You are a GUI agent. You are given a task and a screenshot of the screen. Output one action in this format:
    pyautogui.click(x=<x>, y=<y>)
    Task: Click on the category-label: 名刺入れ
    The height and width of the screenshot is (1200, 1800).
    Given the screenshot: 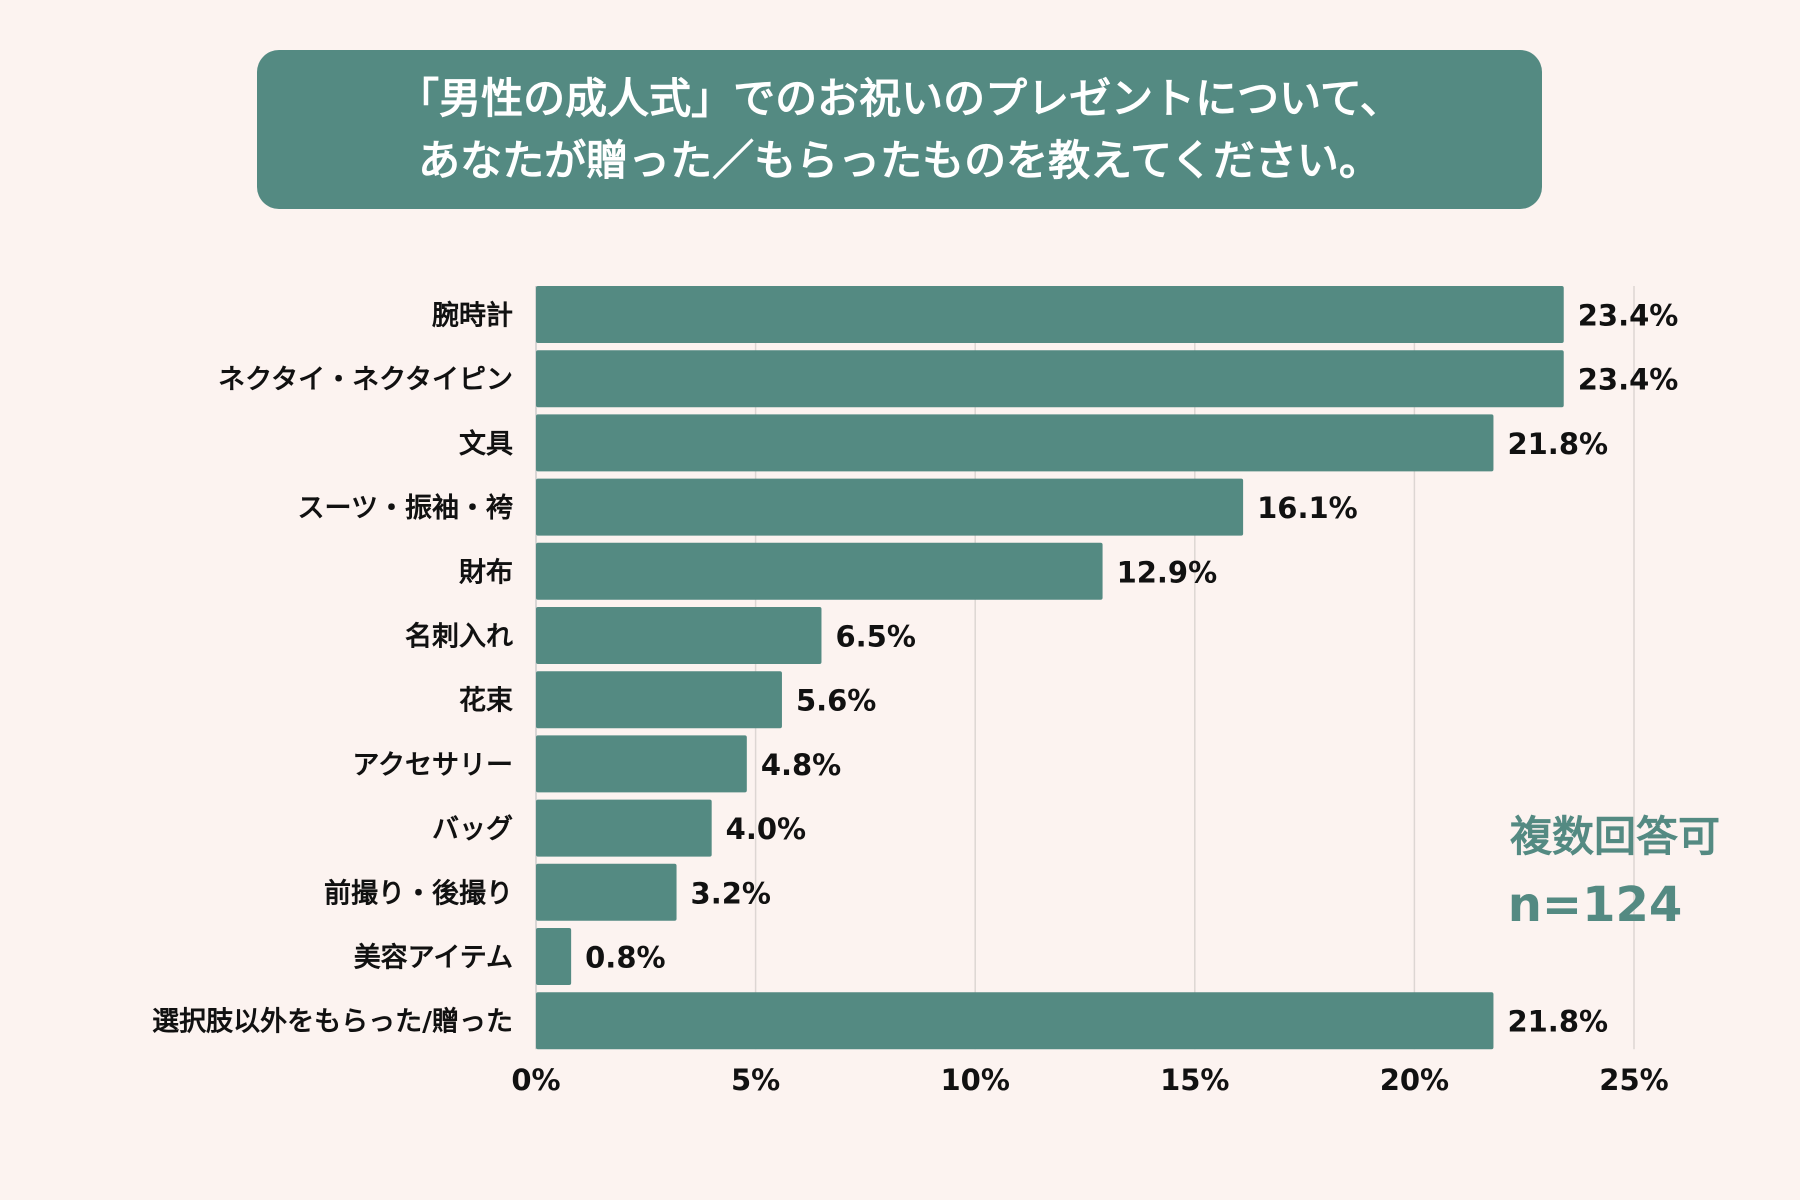 What is the action you would take?
    pyautogui.click(x=459, y=637)
    